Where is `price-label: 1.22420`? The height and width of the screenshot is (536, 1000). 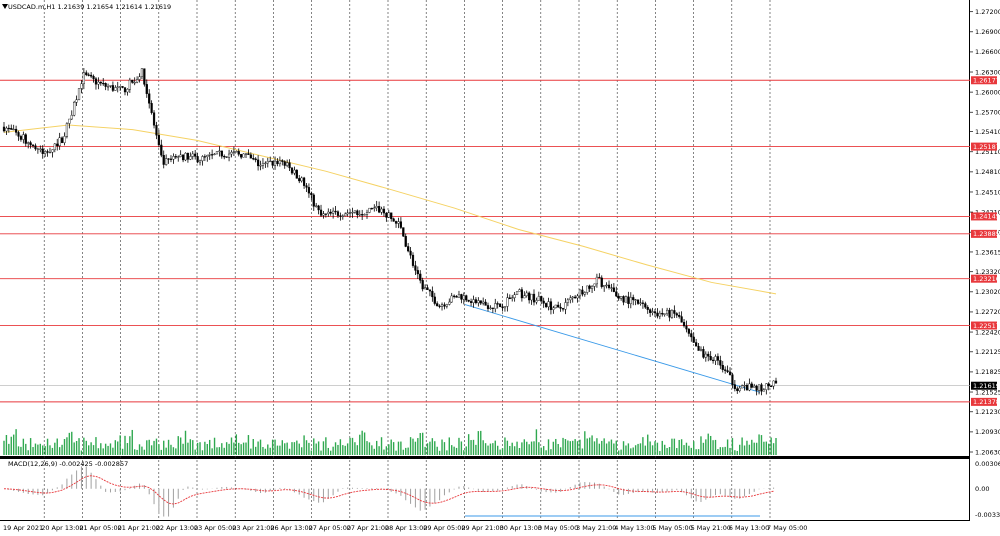
price-label: 1.22420 is located at coordinates (987, 332).